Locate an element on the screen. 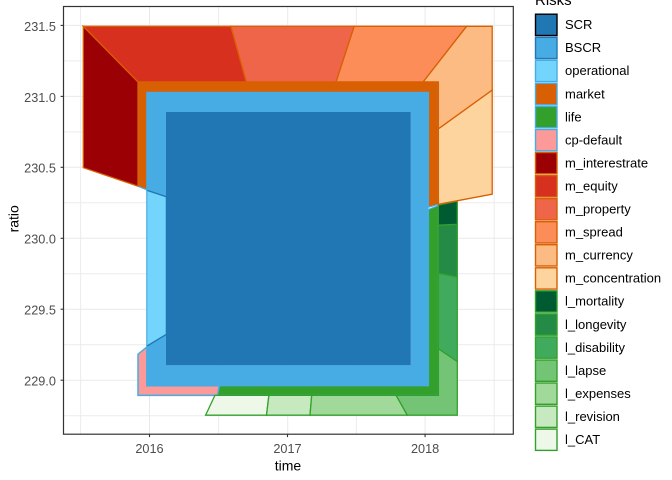 The width and height of the screenshot is (672, 480). svg-text: 2017 is located at coordinates (287, 449).